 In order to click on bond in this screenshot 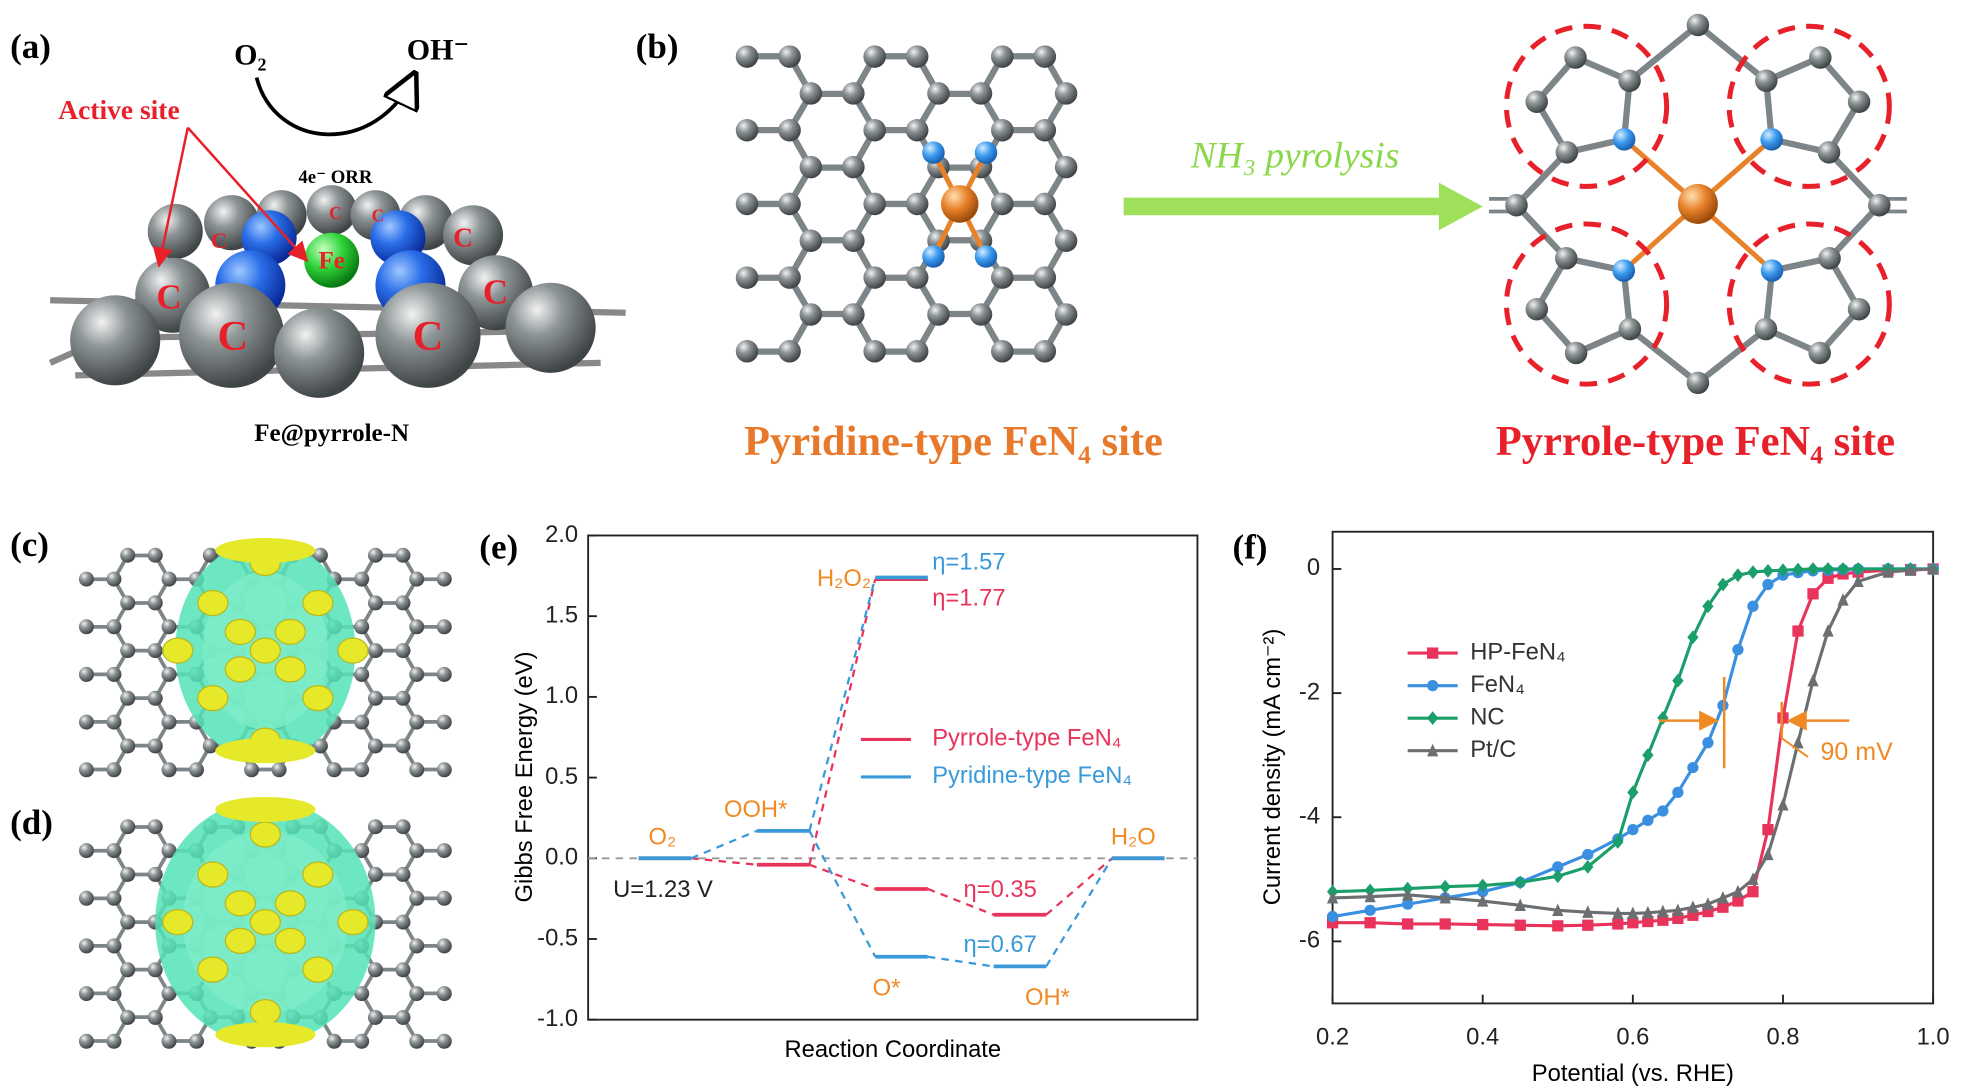, I will do `click(1854, 232)`.